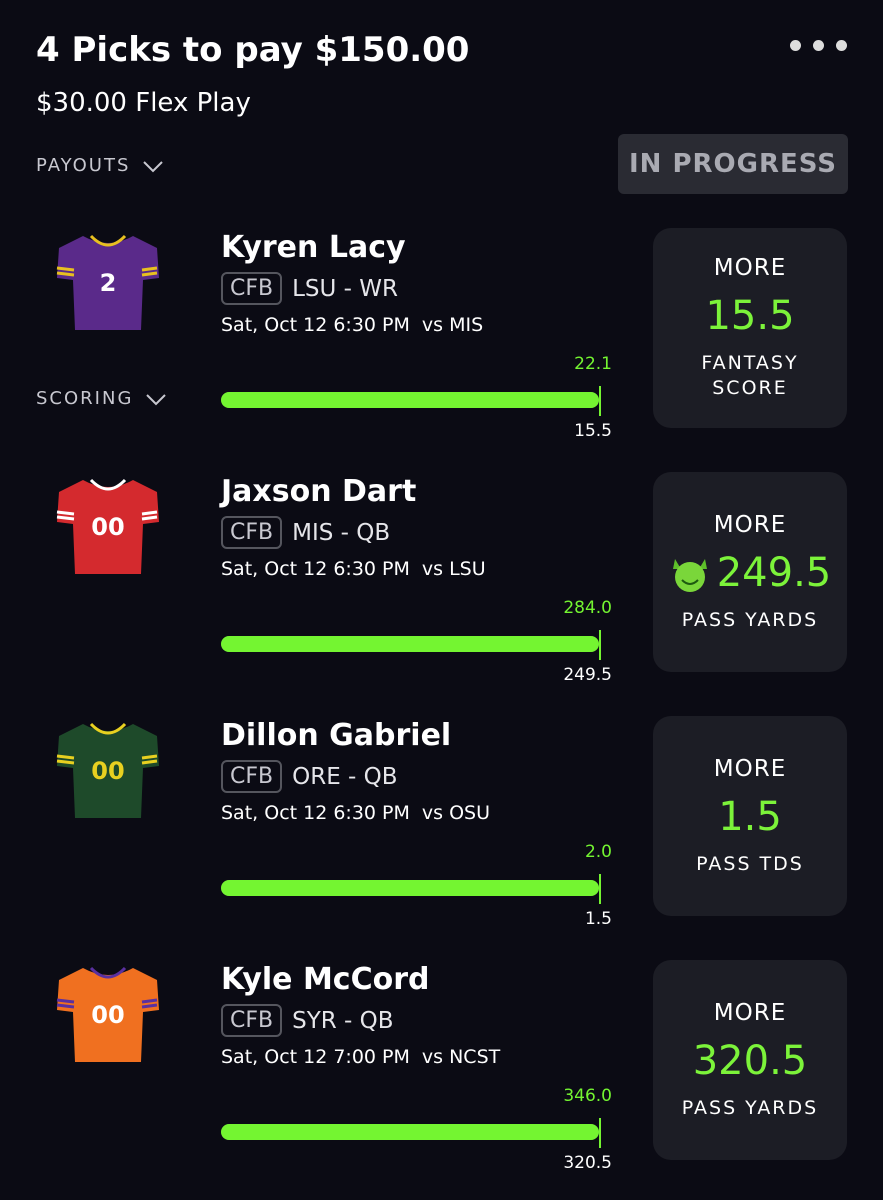  I want to click on demon-horns, so click(689, 563).